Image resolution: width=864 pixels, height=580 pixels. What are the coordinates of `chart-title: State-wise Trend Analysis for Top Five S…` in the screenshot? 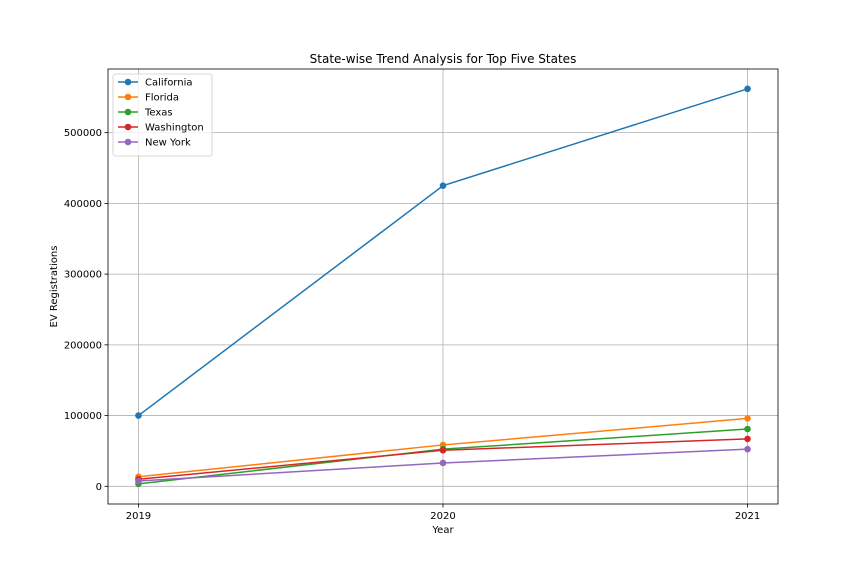 It's located at (443, 59).